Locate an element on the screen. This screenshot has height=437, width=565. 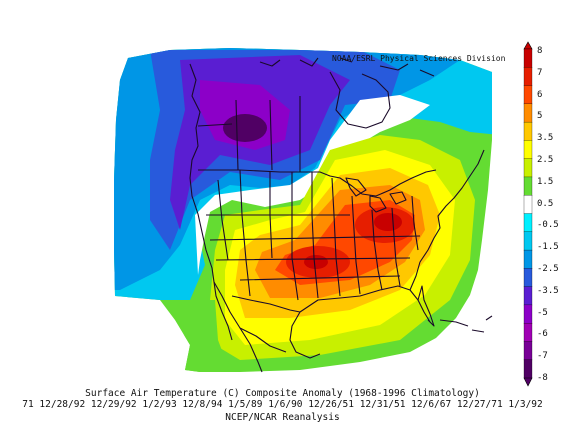
colorbar-tick-label: -6 is located at coordinates (542, 334).